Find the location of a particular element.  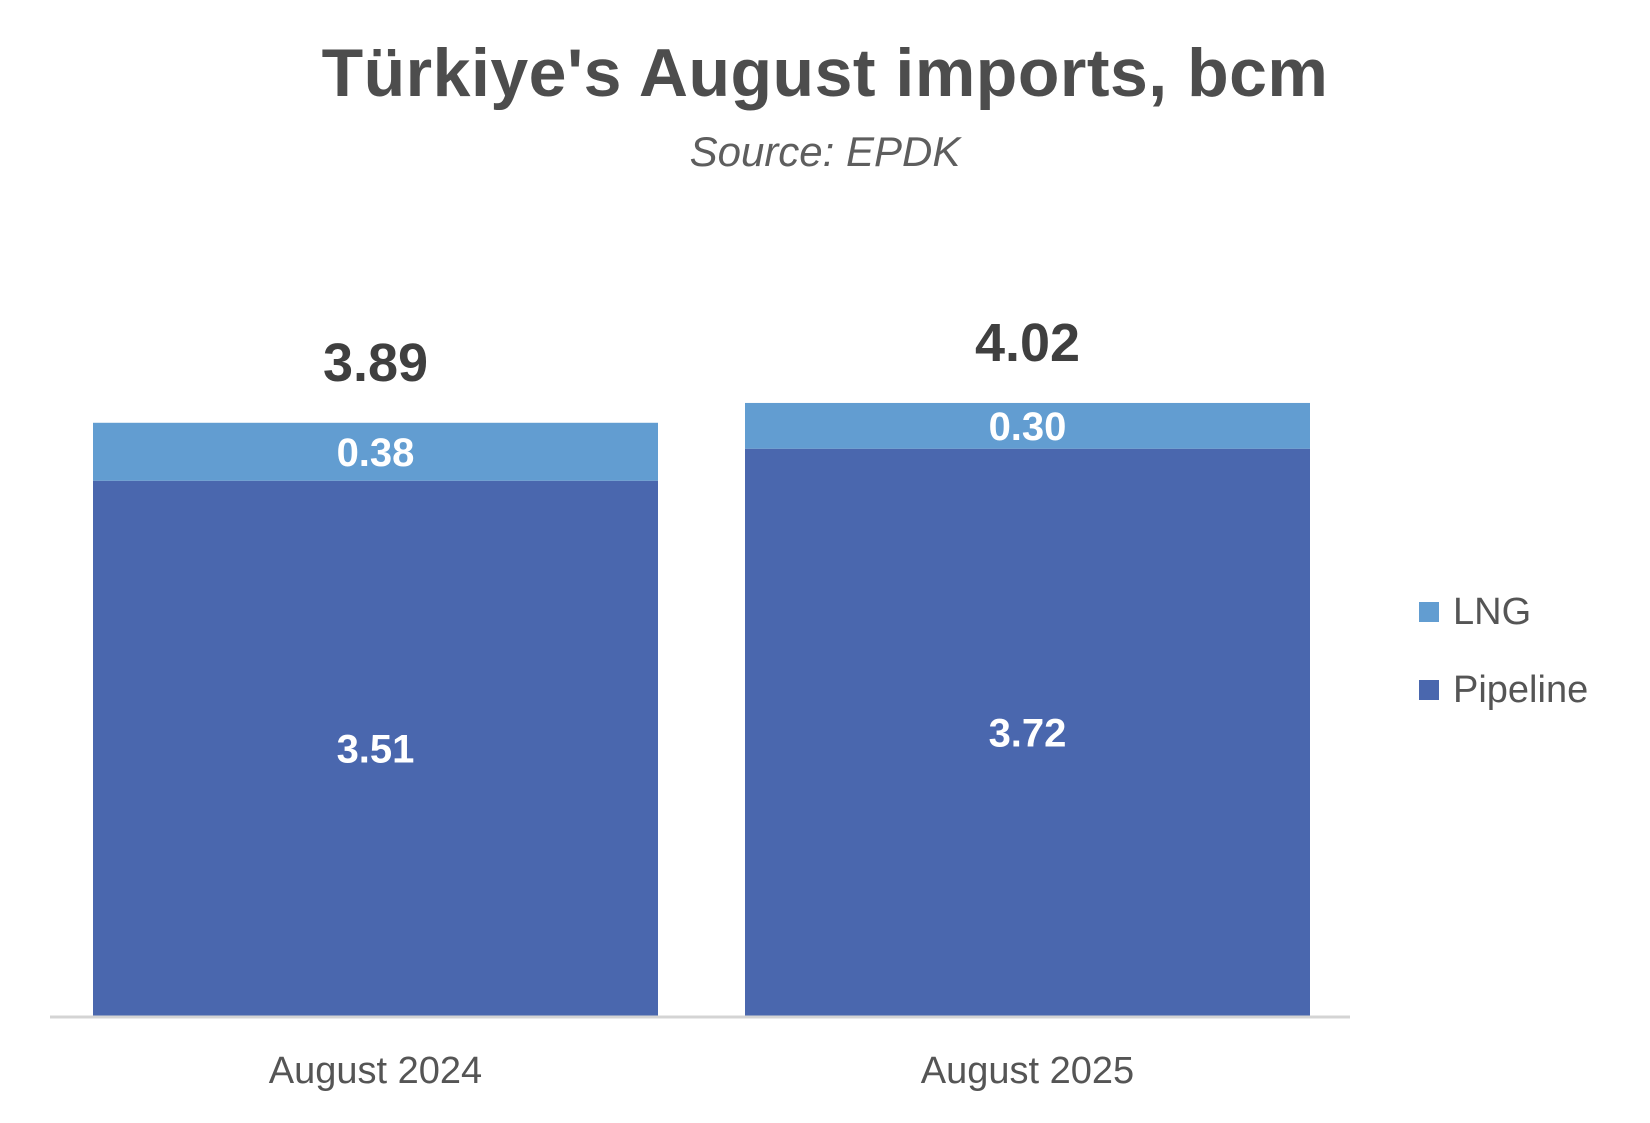

chart-title: Türkiye's August imports, bcm is located at coordinates (825, 73).